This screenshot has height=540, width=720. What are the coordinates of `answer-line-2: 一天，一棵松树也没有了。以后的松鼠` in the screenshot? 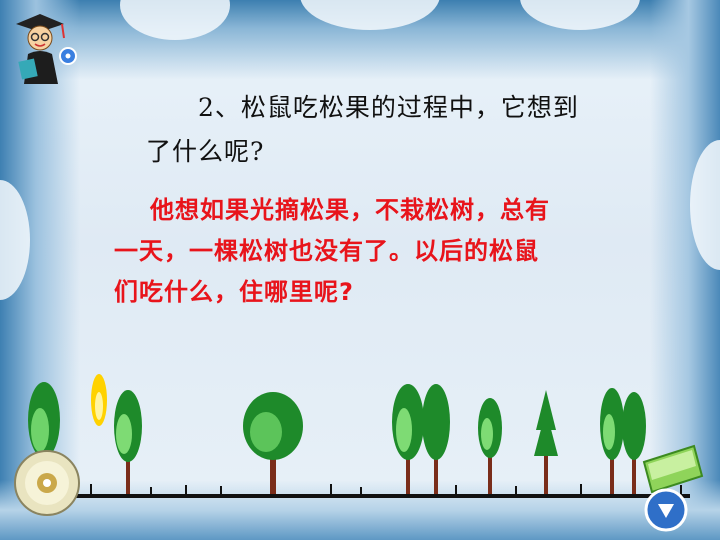 It's located at (326, 251).